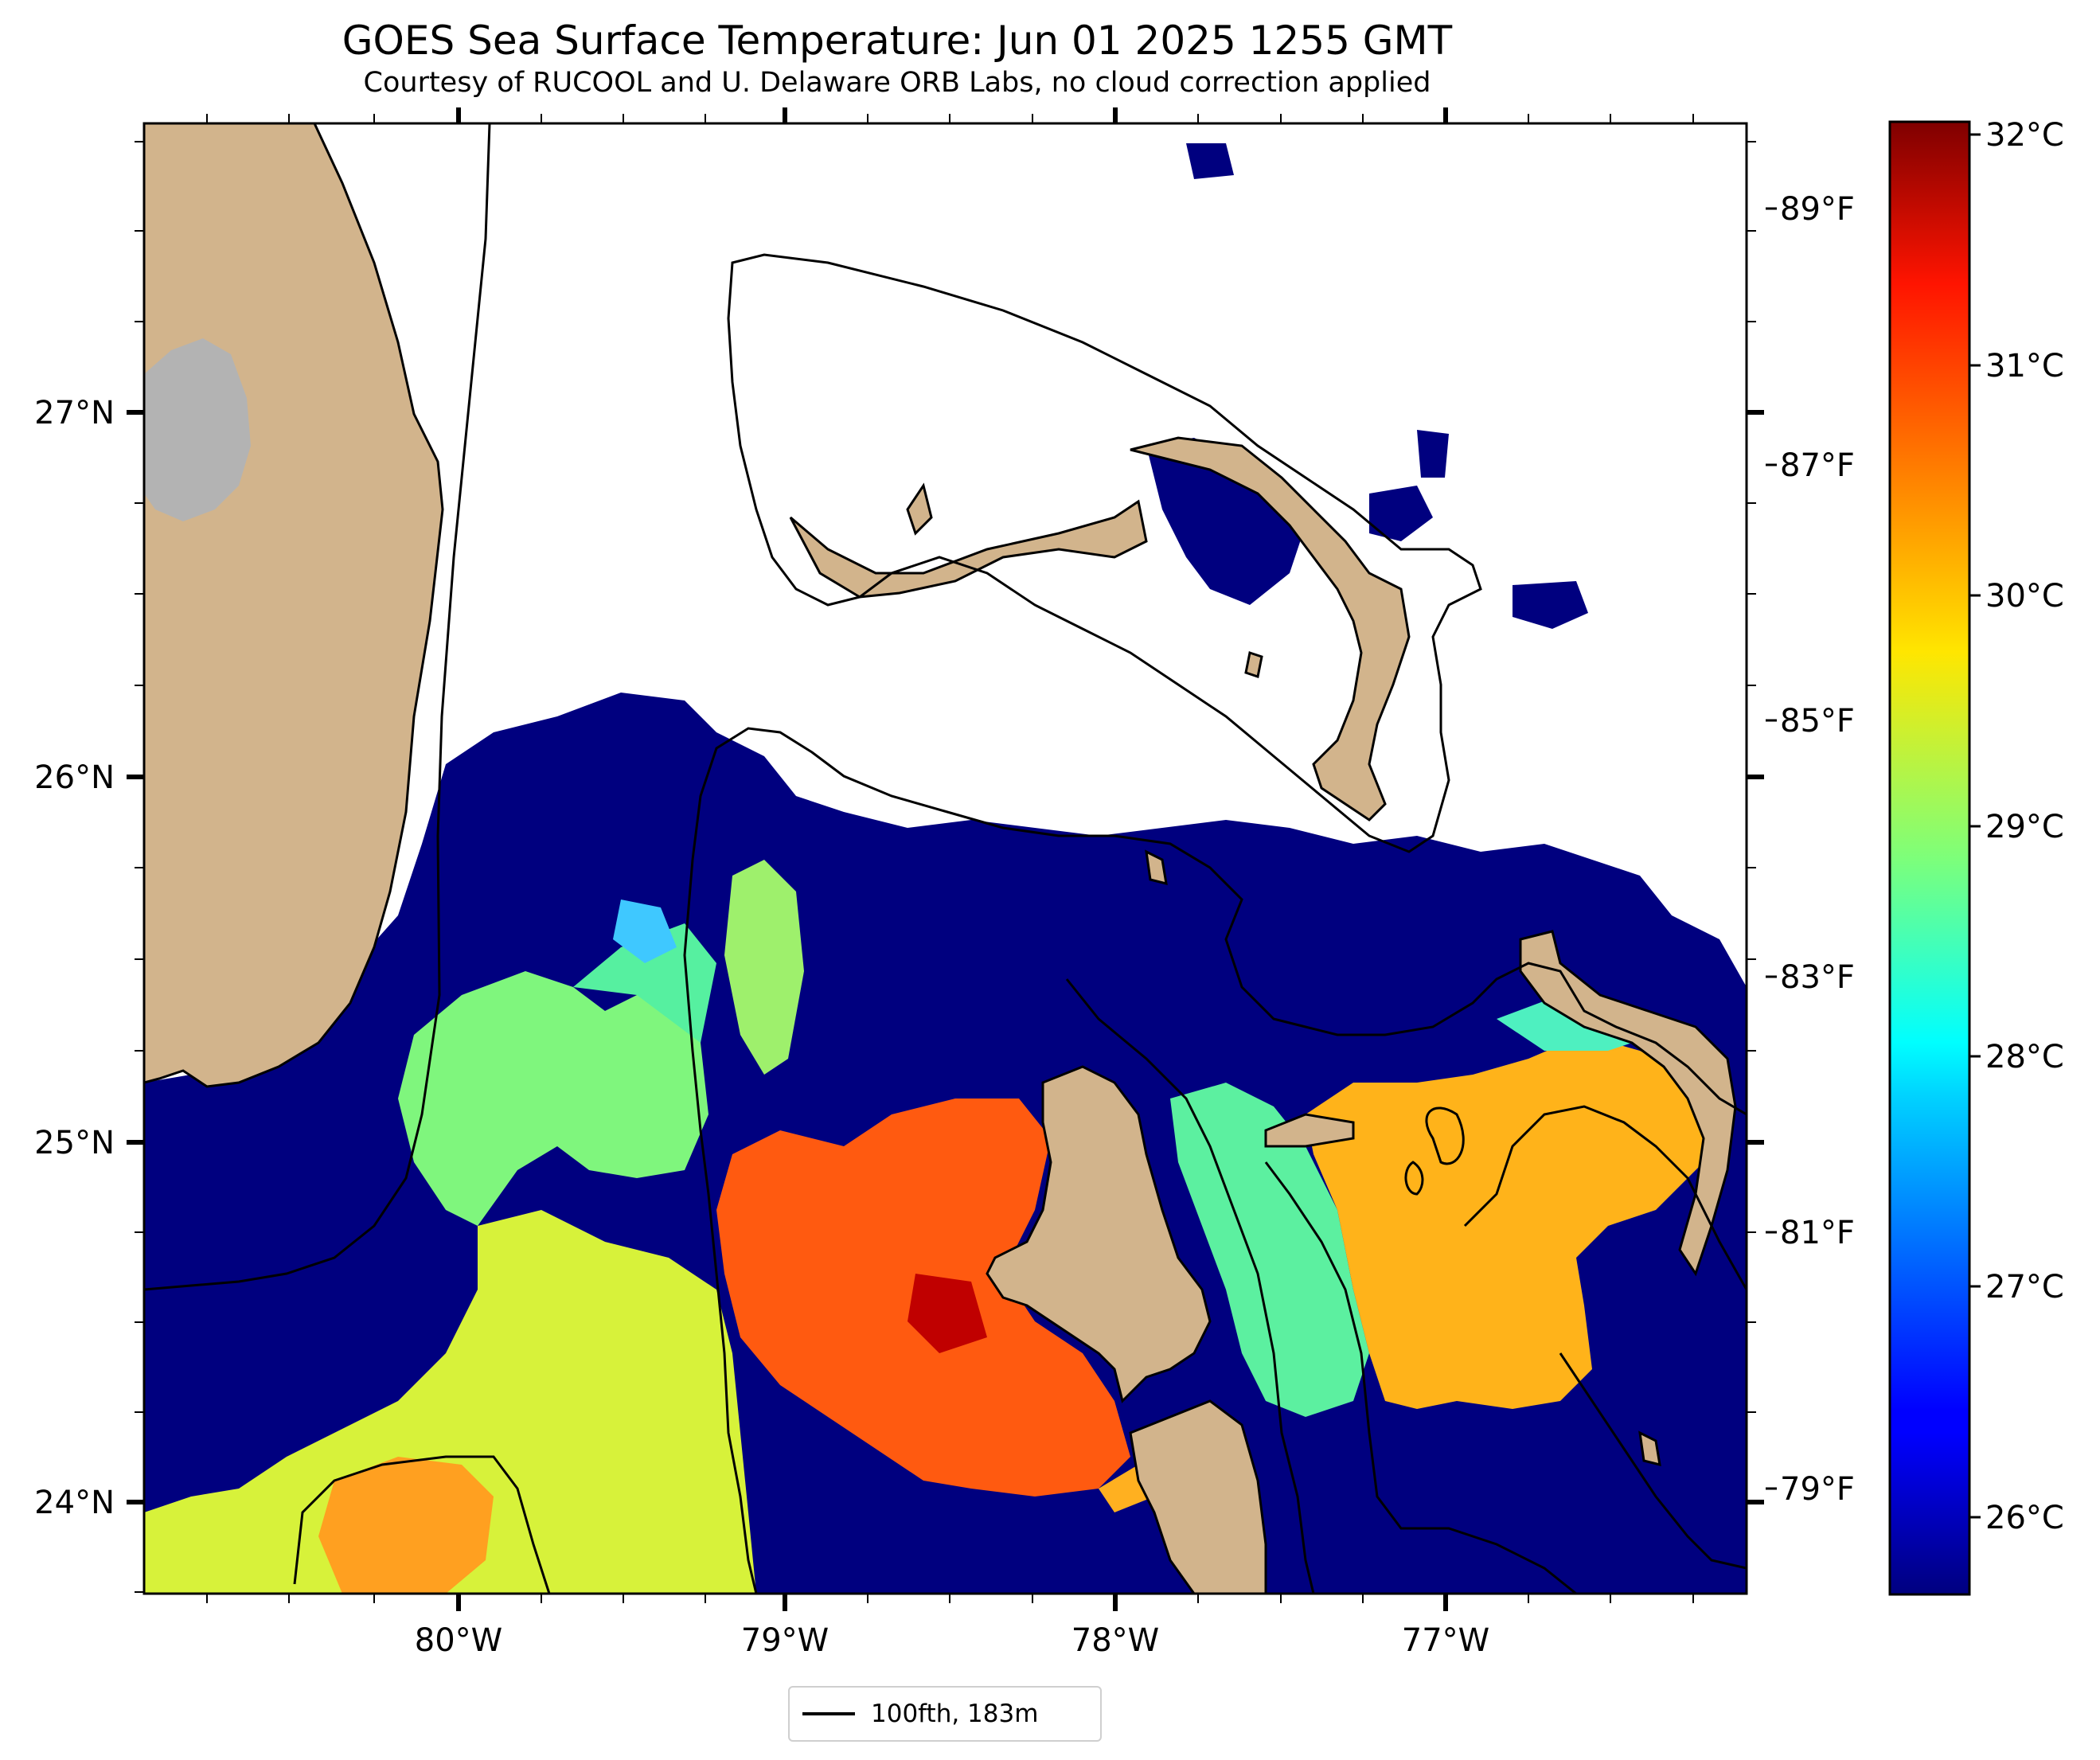 The image size is (2100, 1760). What do you see at coordinates (785, 1641) in the screenshot?
I see `lon-tick-label: 79°W` at bounding box center [785, 1641].